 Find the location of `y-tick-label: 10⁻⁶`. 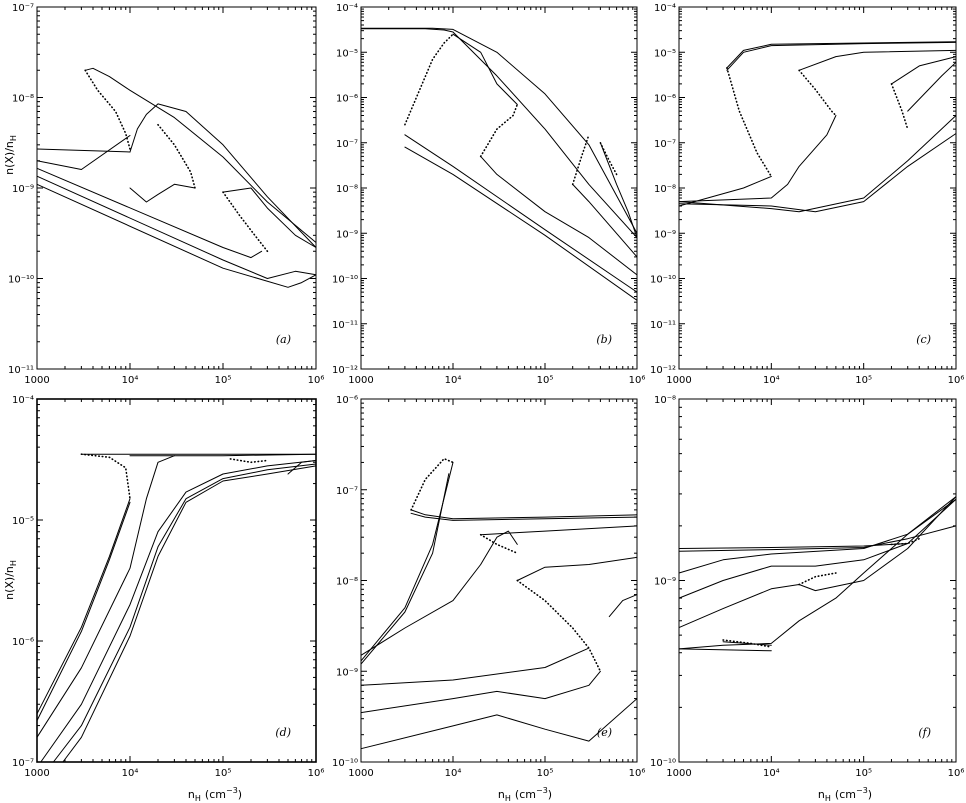

y-tick-label: 10⁻⁶ is located at coordinates (665, 99).